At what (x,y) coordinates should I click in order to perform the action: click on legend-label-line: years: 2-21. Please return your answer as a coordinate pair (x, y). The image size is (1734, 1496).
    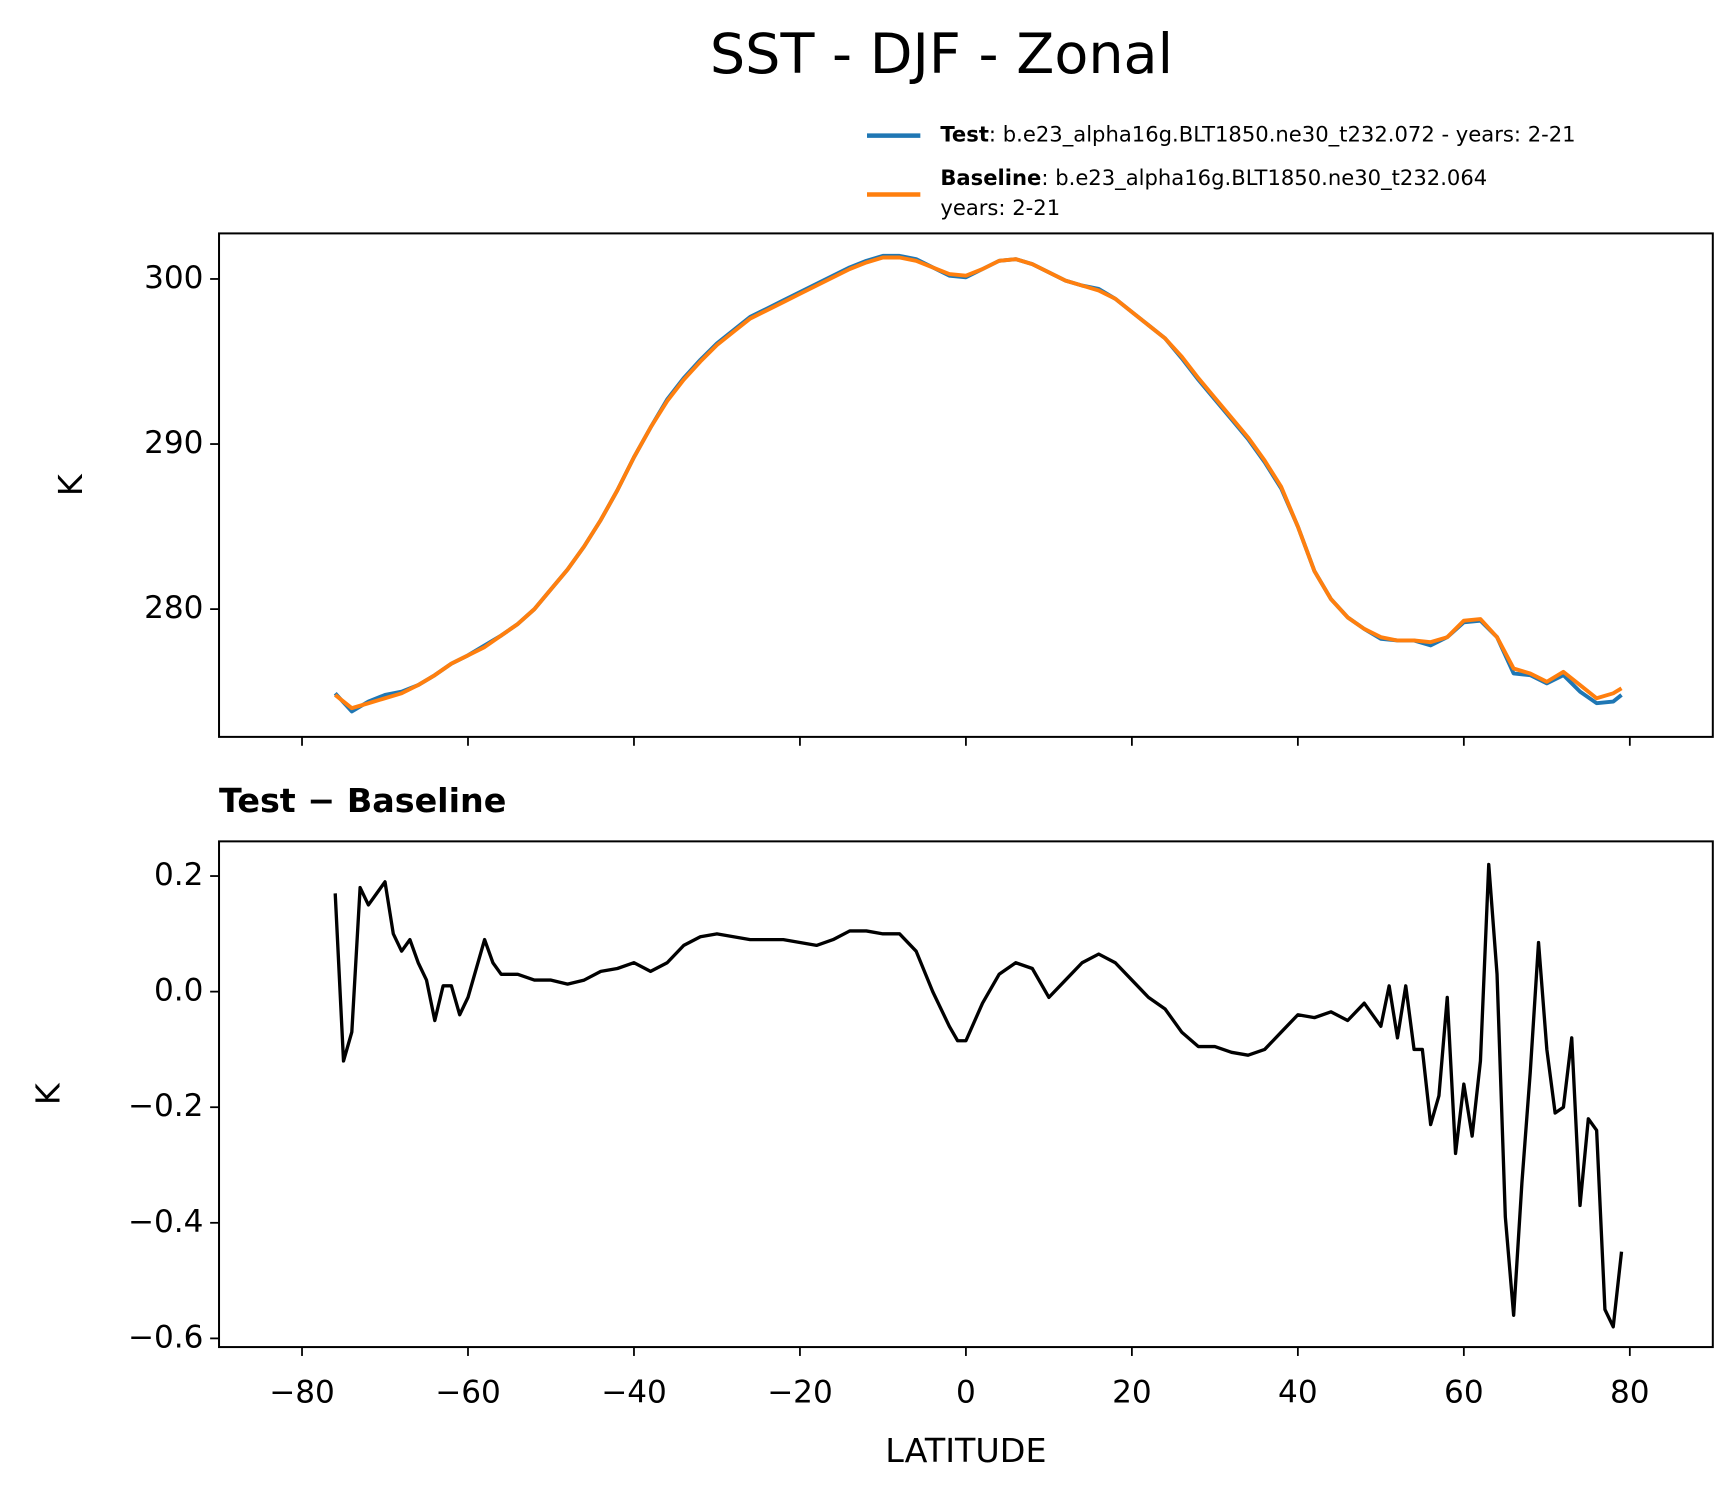
    Looking at the image, I should click on (1000, 207).